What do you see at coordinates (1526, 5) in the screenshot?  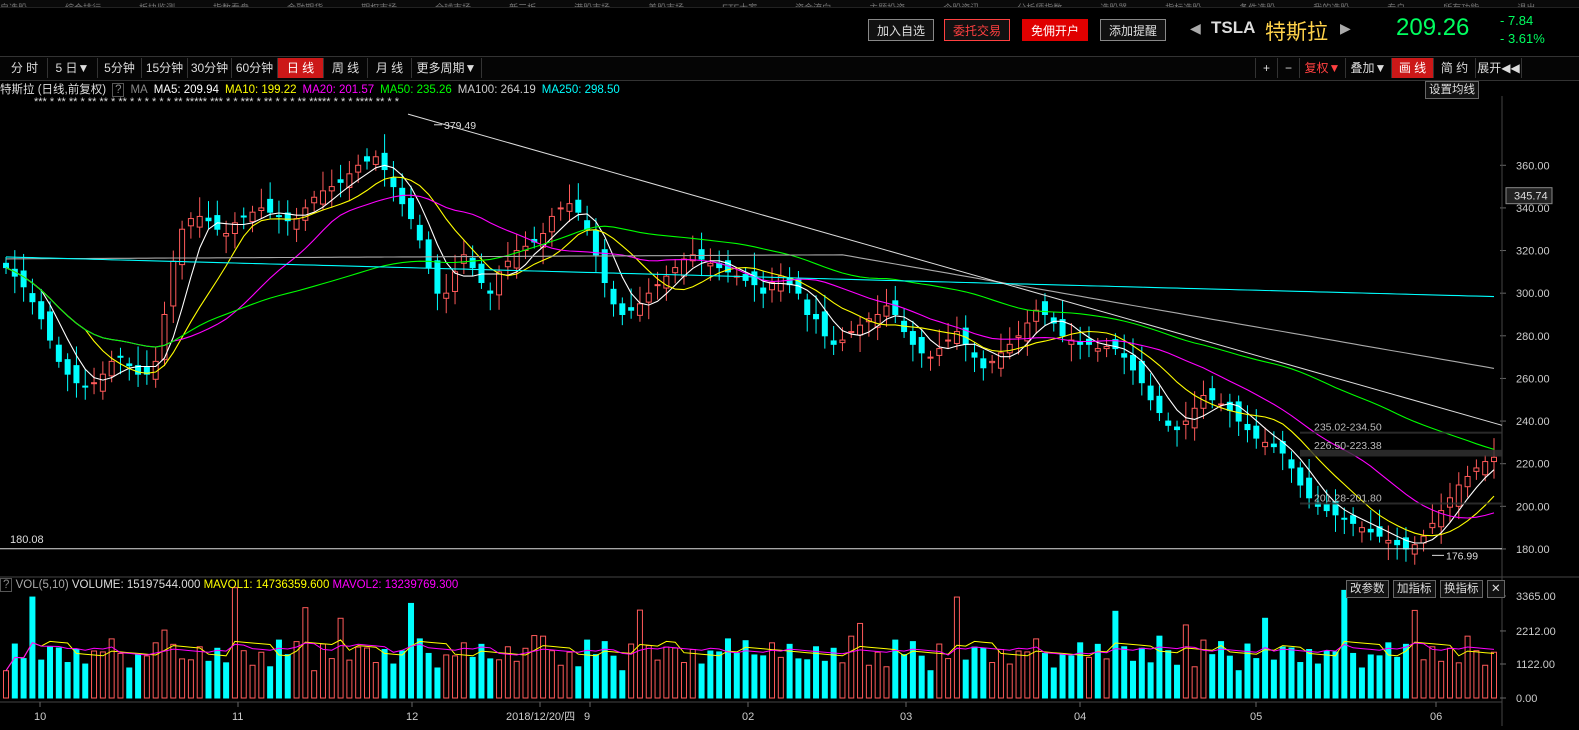 I see `top-menu-item: 退出` at bounding box center [1526, 5].